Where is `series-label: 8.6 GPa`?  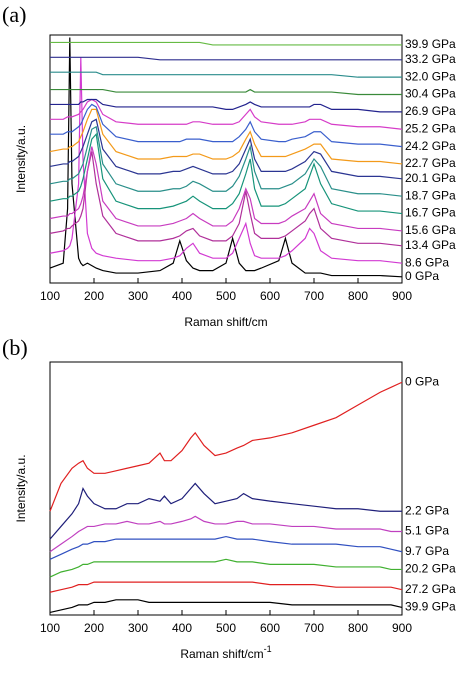
series-label: 8.6 GPa is located at coordinates (427, 262).